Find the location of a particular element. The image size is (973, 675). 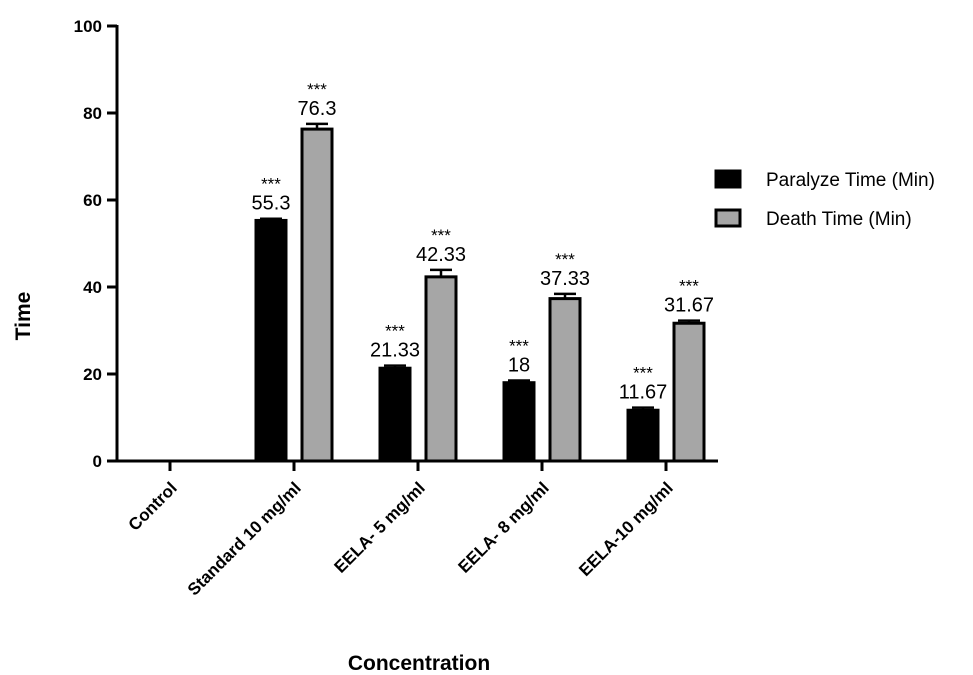

x-tick-label: Control is located at coordinates (153, 506).